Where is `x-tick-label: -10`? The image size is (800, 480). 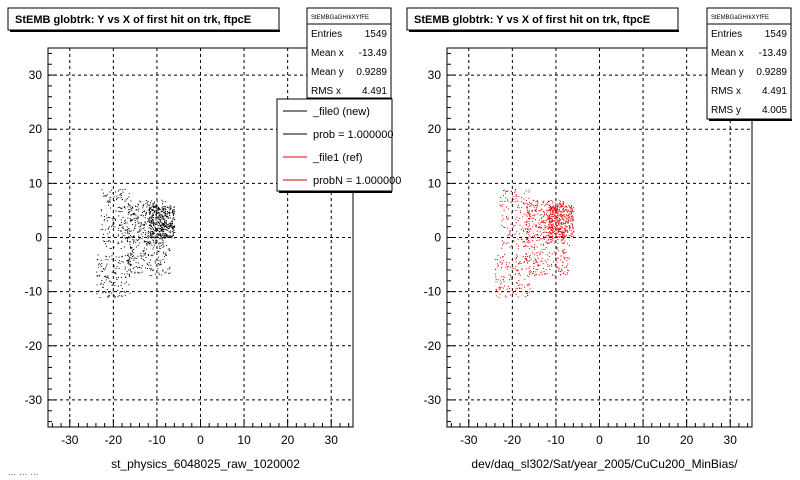
x-tick-label: -10 is located at coordinates (556, 440).